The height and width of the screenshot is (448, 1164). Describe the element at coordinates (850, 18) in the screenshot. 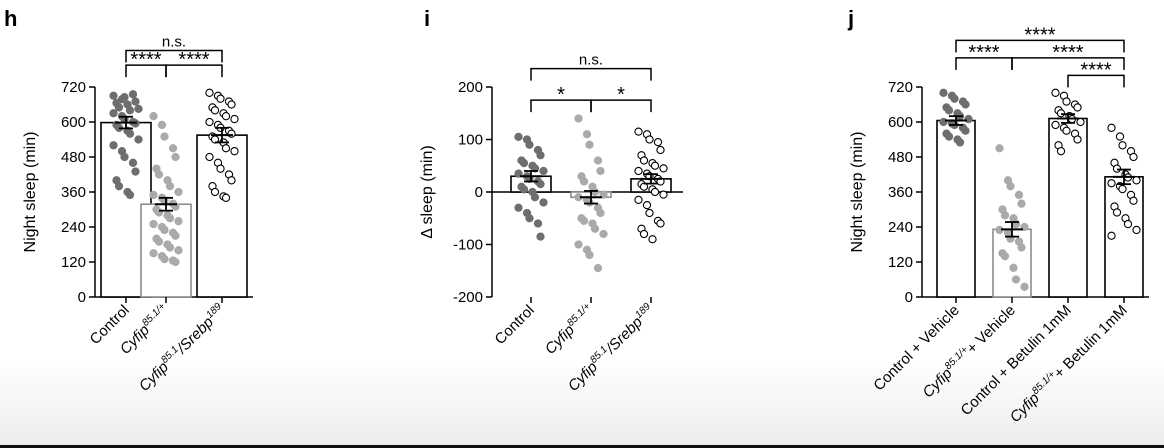

I see `panel-label-j: j` at that location.